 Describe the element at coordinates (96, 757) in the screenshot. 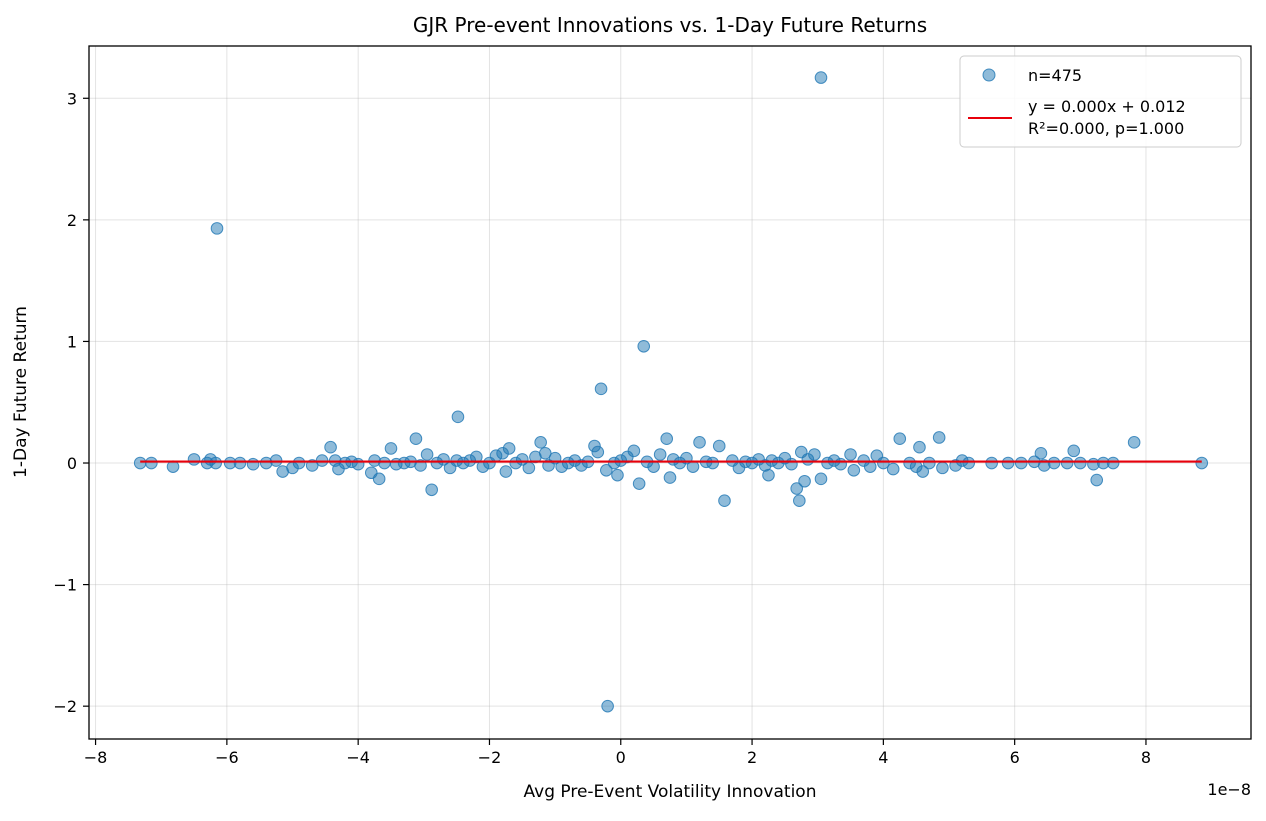

I see `x-tick-label: −8` at that location.